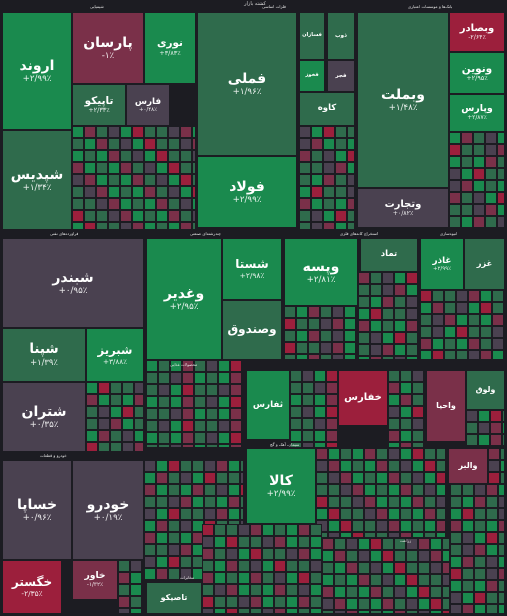 This screenshot has height=616, width=507. What do you see at coordinates (170, 48) in the screenshot?
I see `stock-tile: نوری +۳/۸۳٪` at bounding box center [170, 48].